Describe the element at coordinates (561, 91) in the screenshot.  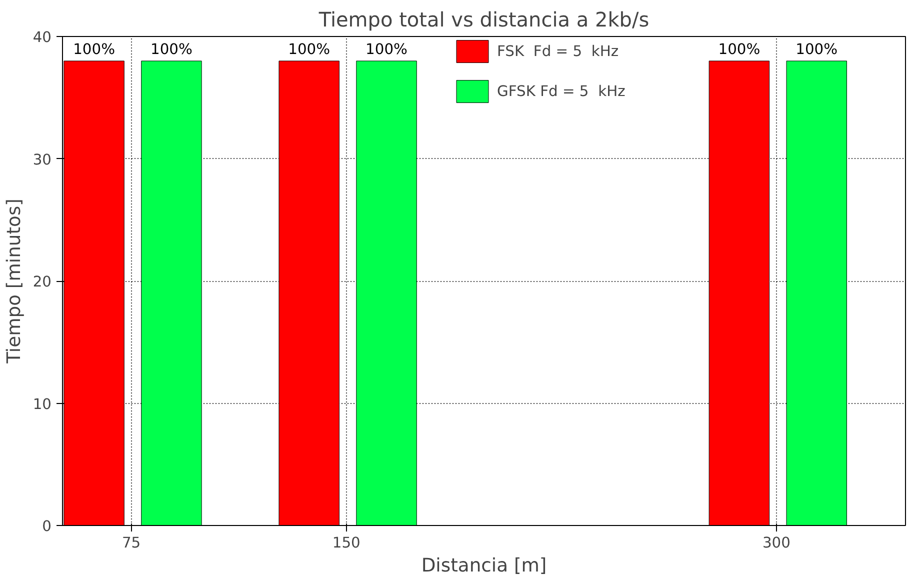
I see `legend-label: GFSK Fd = 5 kHz` at that location.